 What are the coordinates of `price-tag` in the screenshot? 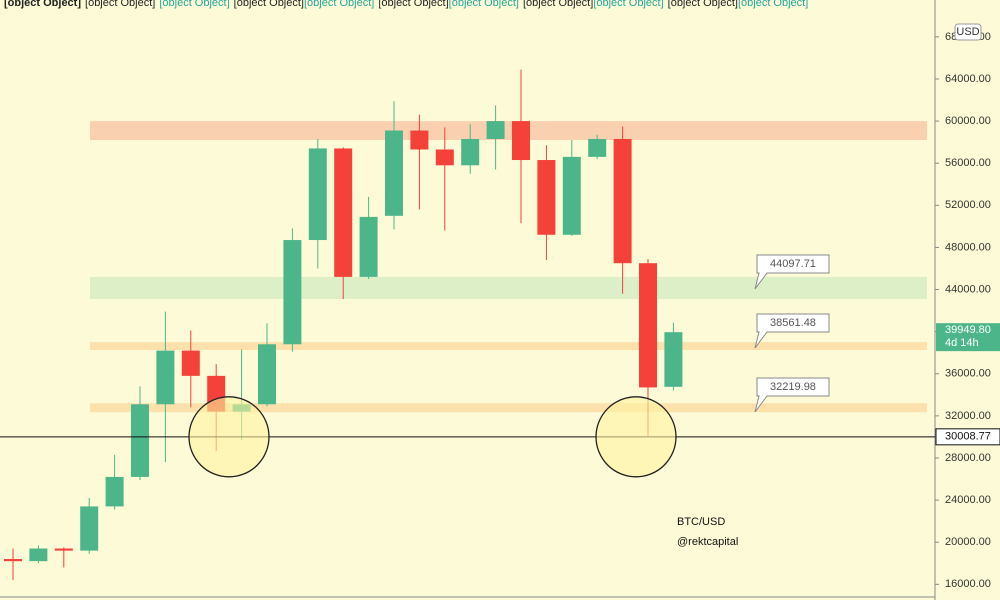 It's located at (967, 437).